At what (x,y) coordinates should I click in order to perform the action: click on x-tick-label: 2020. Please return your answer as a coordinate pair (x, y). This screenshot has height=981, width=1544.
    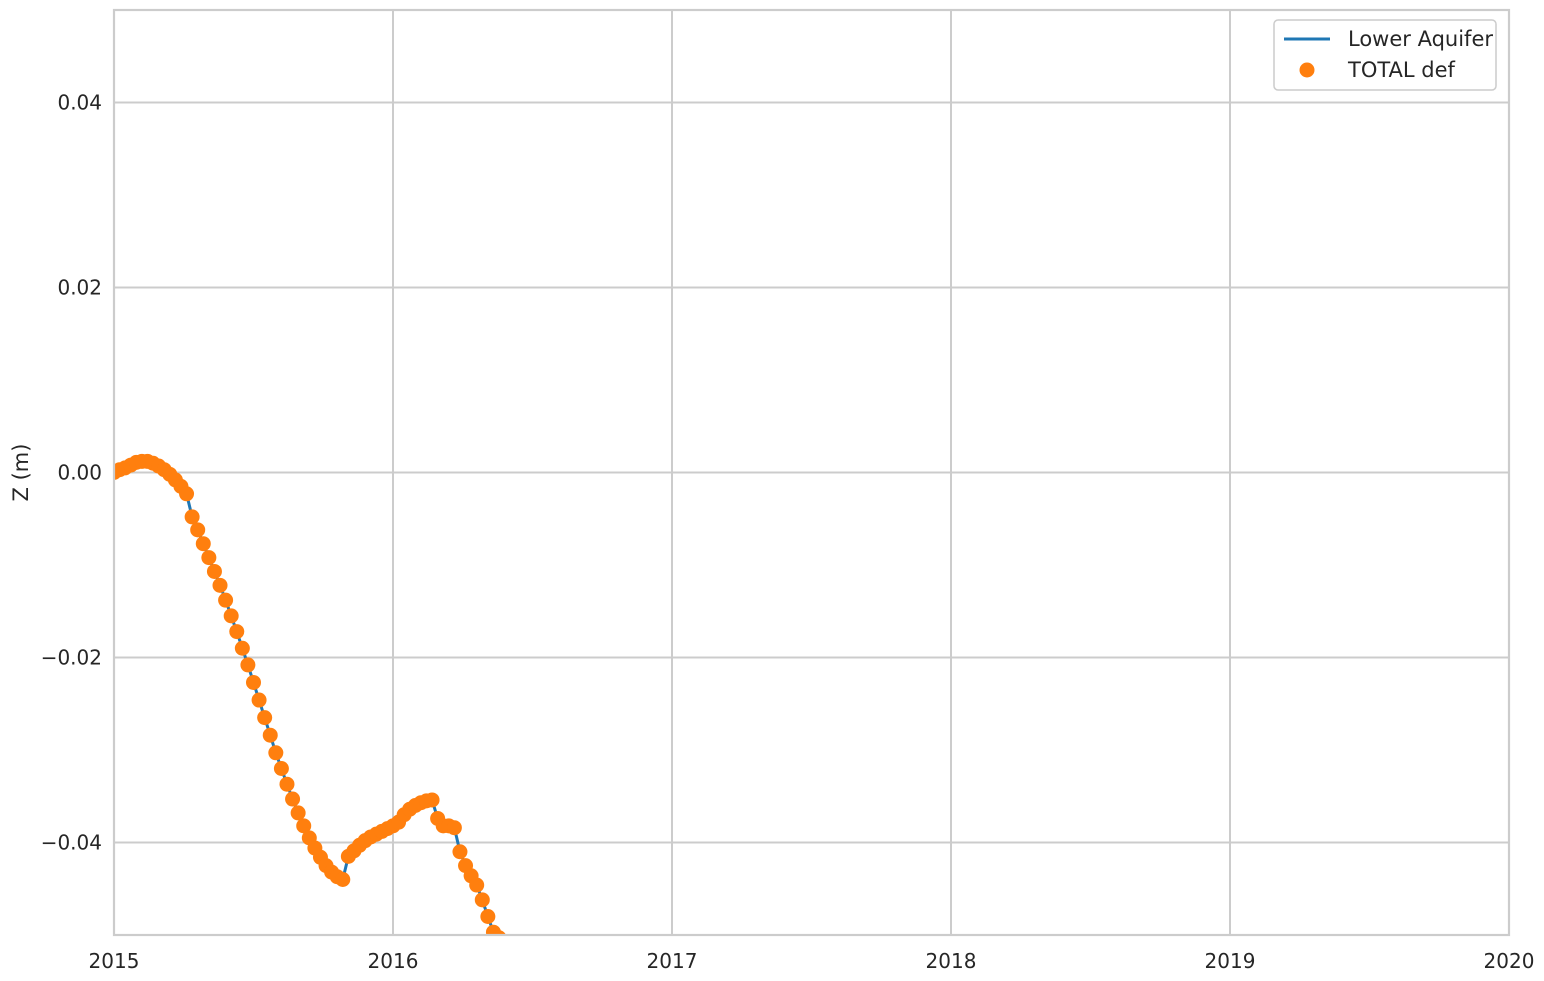
    Looking at the image, I should click on (1509, 961).